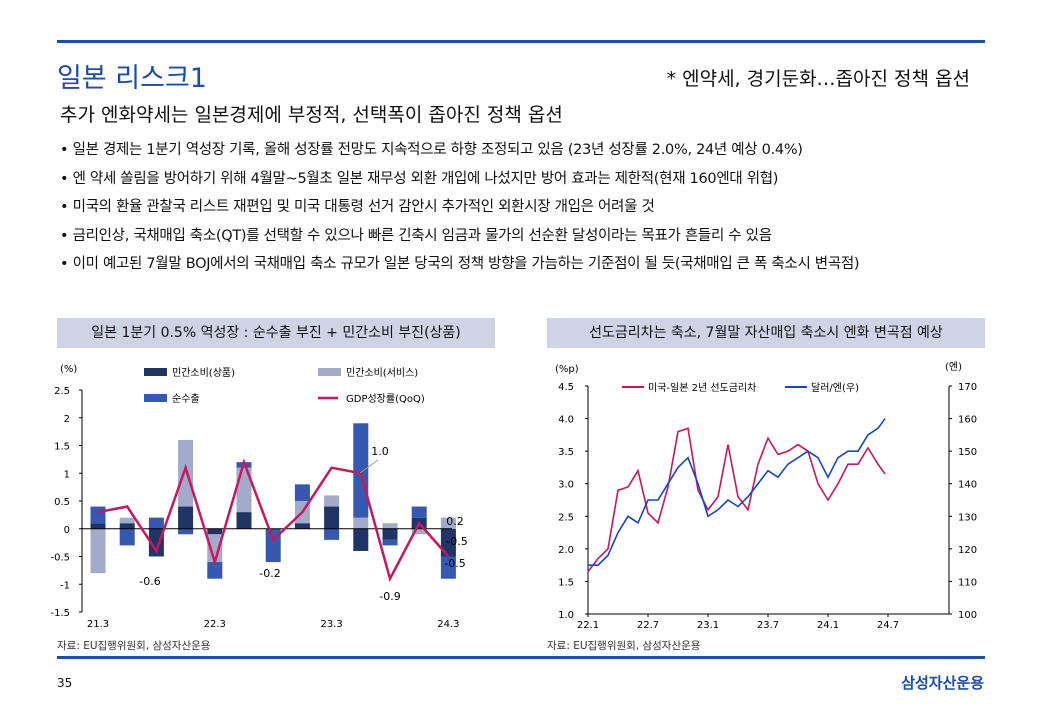 This screenshot has width=1040, height=720. What do you see at coordinates (967, 485) in the screenshot?
I see `y-tick-label-right: 140` at bounding box center [967, 485].